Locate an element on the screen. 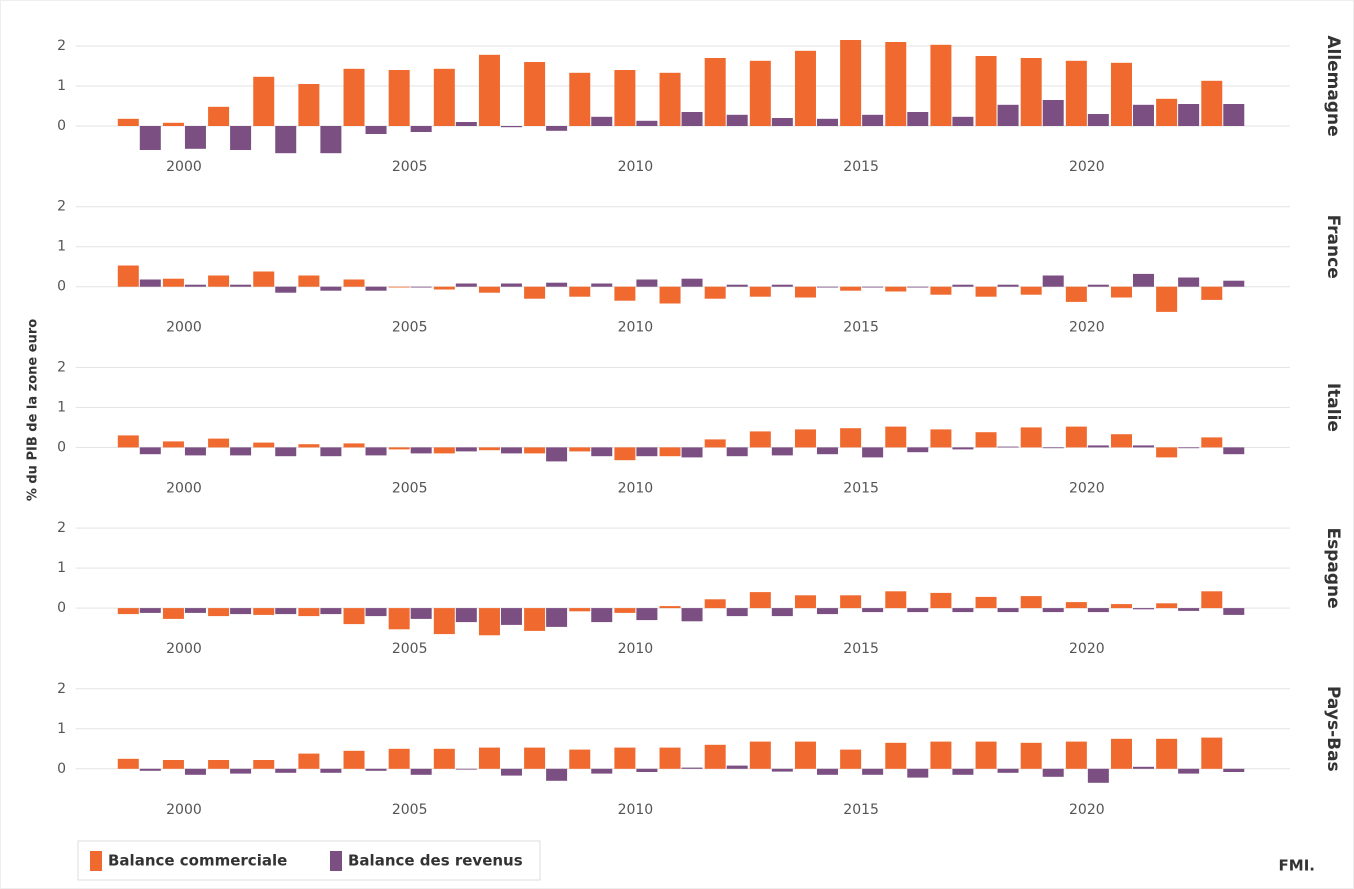  panel-title: Espagne is located at coordinates (1333, 568).